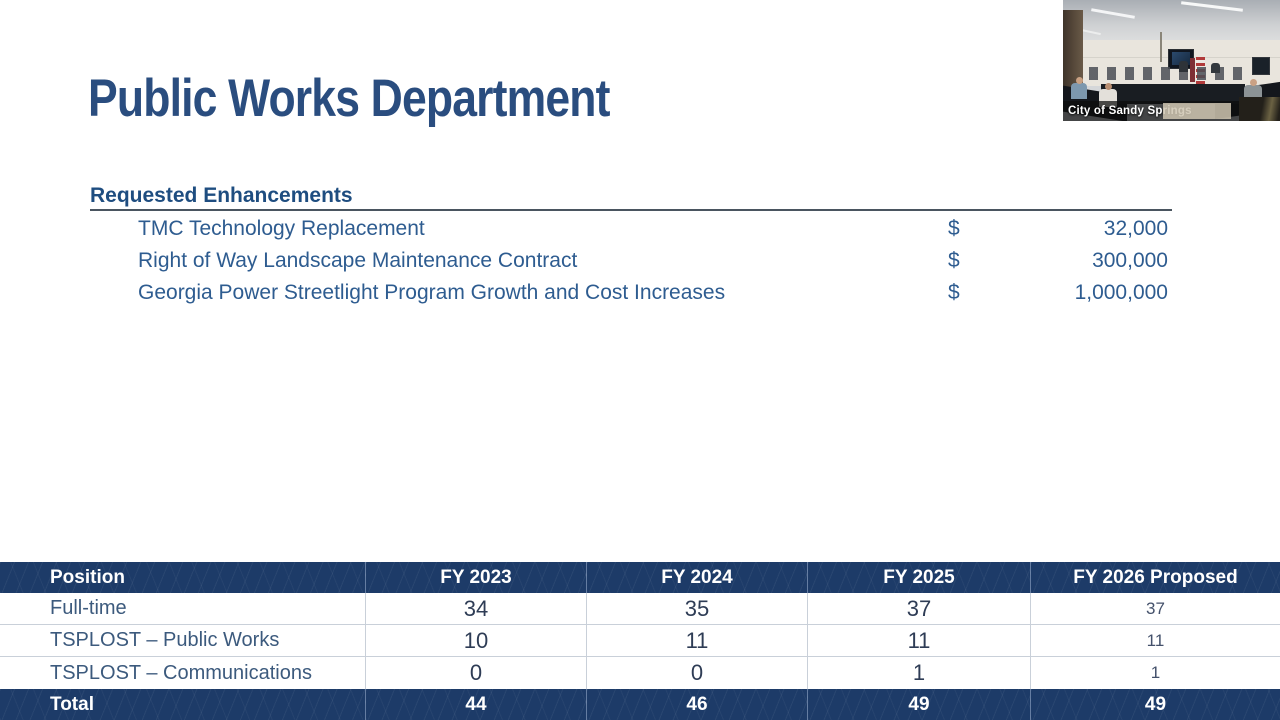 This screenshot has width=1280, height=720. Describe the element at coordinates (182, 577) in the screenshot. I see `column-header-position: Position` at that location.